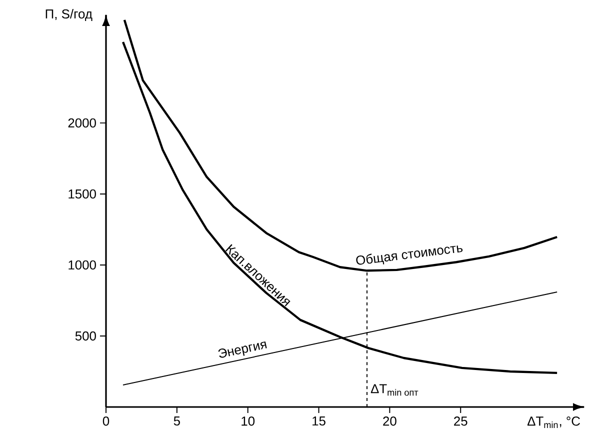 The width and height of the screenshot is (592, 442). What do you see at coordinates (409, 255) in the screenshot?
I see `text: Общая стоимость` at bounding box center [409, 255].